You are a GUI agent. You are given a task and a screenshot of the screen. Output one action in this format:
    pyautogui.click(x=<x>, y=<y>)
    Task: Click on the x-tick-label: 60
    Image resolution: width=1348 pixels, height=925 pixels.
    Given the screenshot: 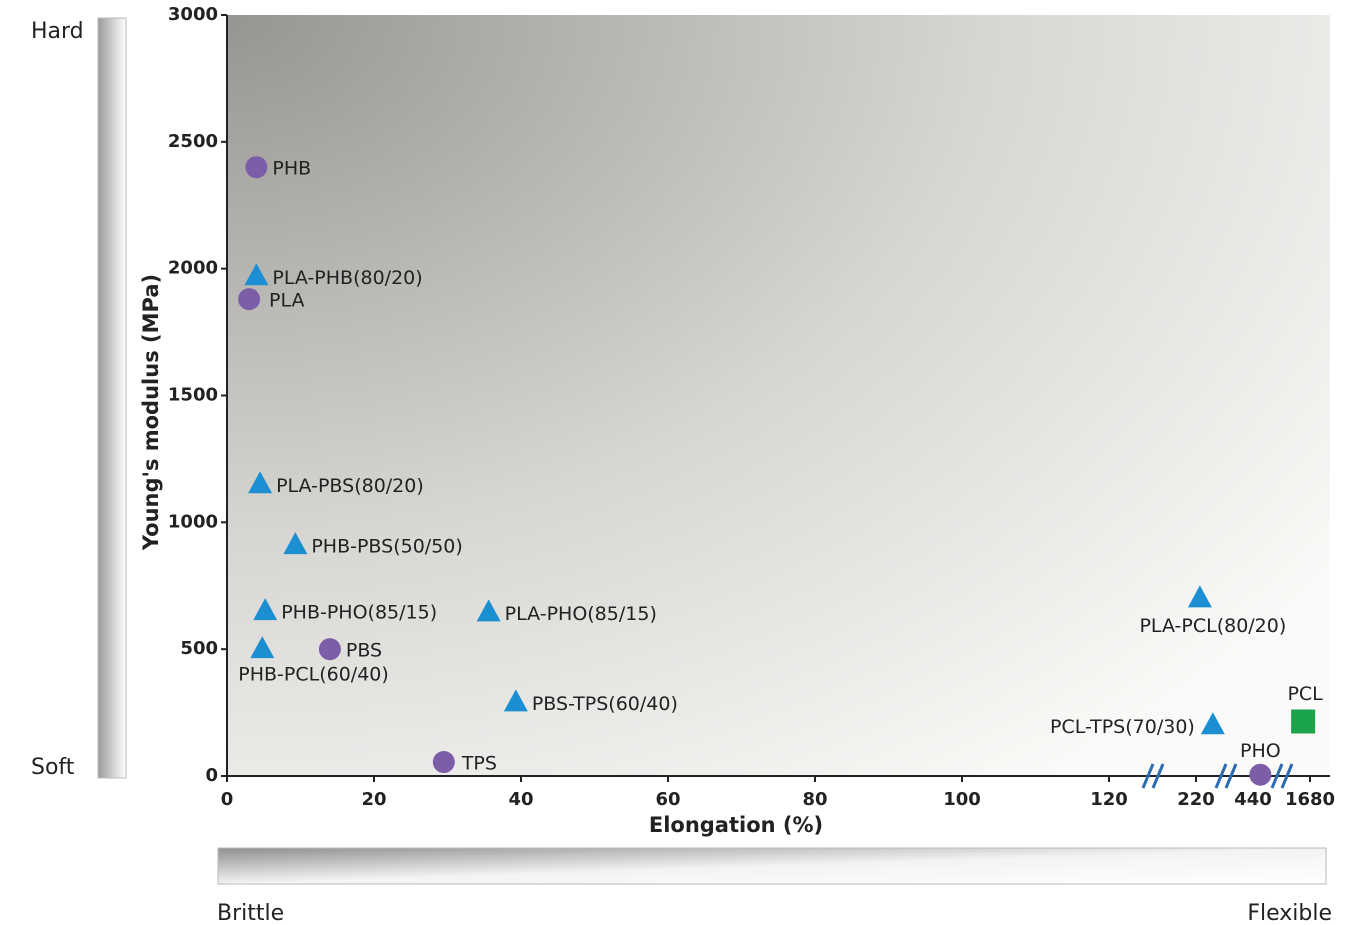 What is the action you would take?
    pyautogui.click(x=667, y=799)
    